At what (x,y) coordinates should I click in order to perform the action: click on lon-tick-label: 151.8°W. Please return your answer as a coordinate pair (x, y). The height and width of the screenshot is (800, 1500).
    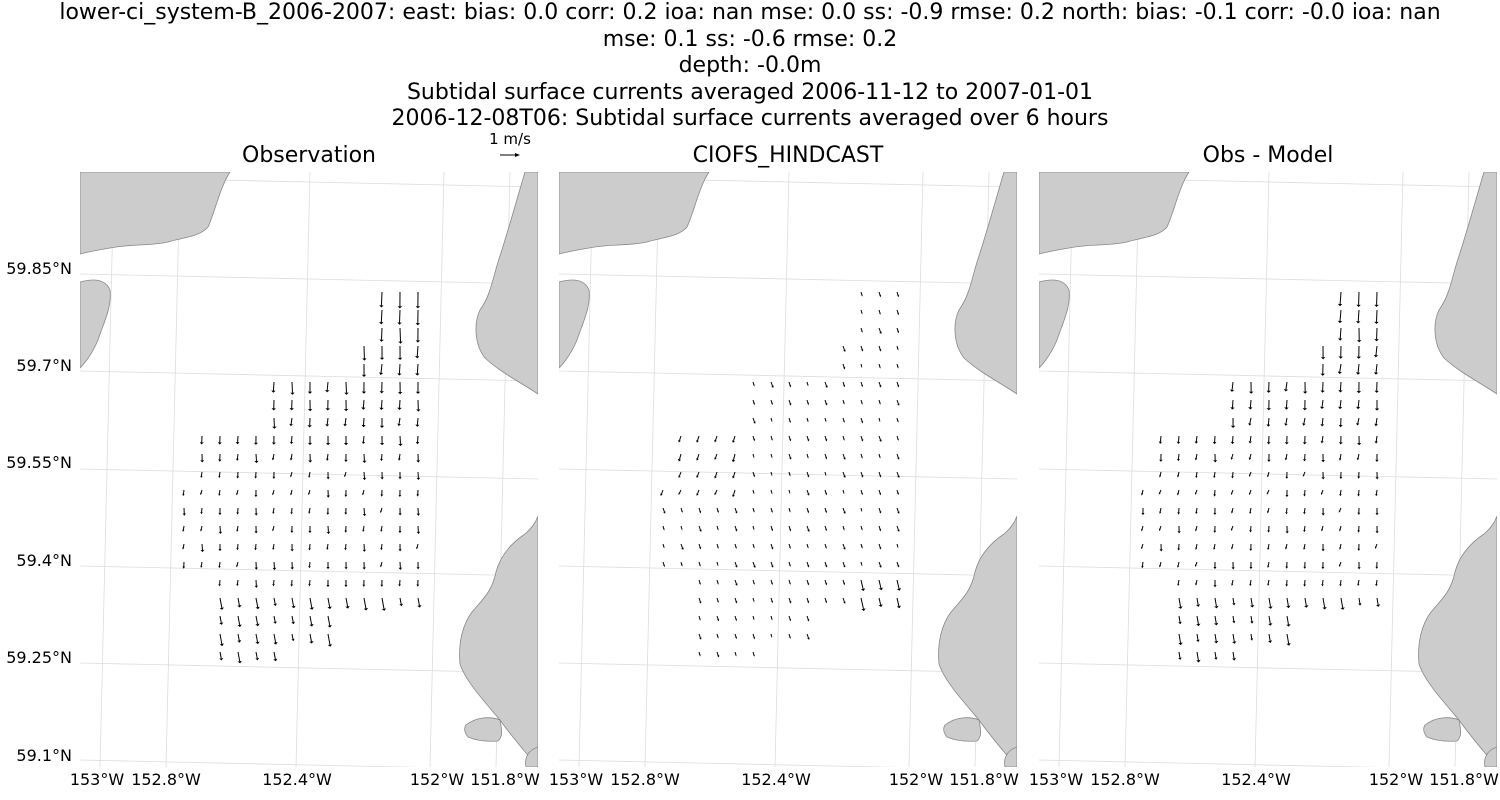
    Looking at the image, I should click on (1464, 779).